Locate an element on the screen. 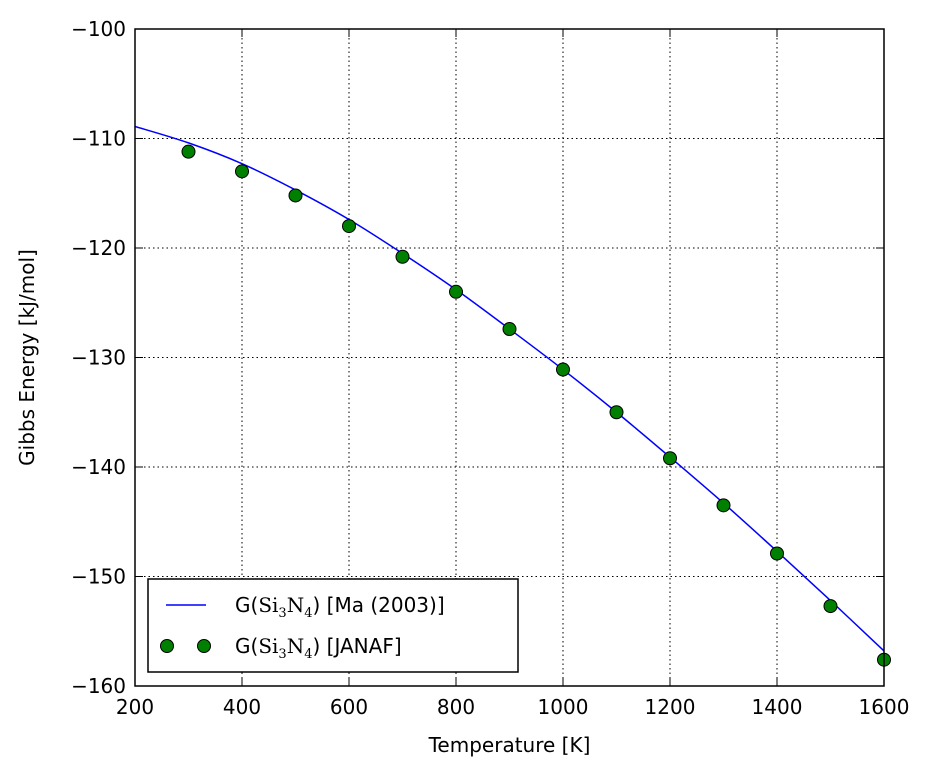  x-tick-label: 1400 is located at coordinates (777, 707).